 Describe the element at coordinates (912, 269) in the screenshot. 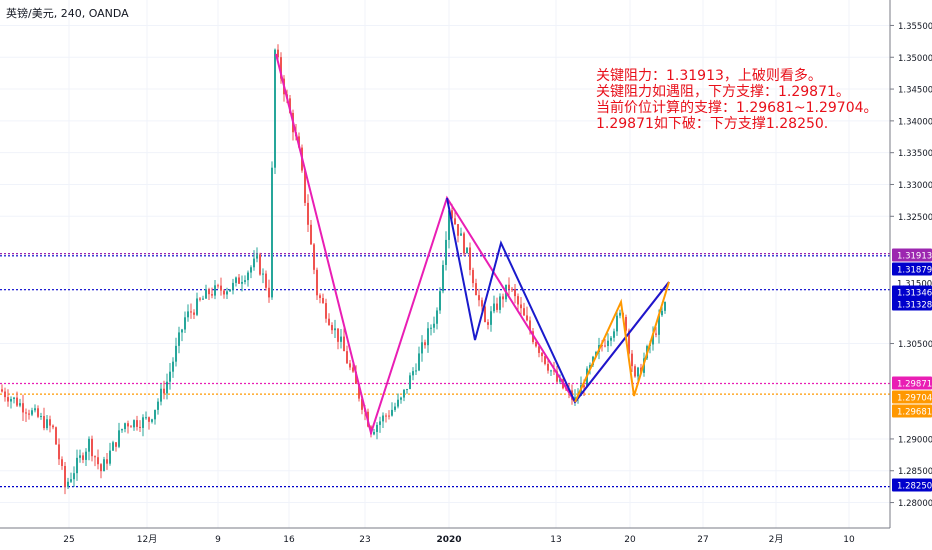

I see `price-badge: 1.31879` at that location.